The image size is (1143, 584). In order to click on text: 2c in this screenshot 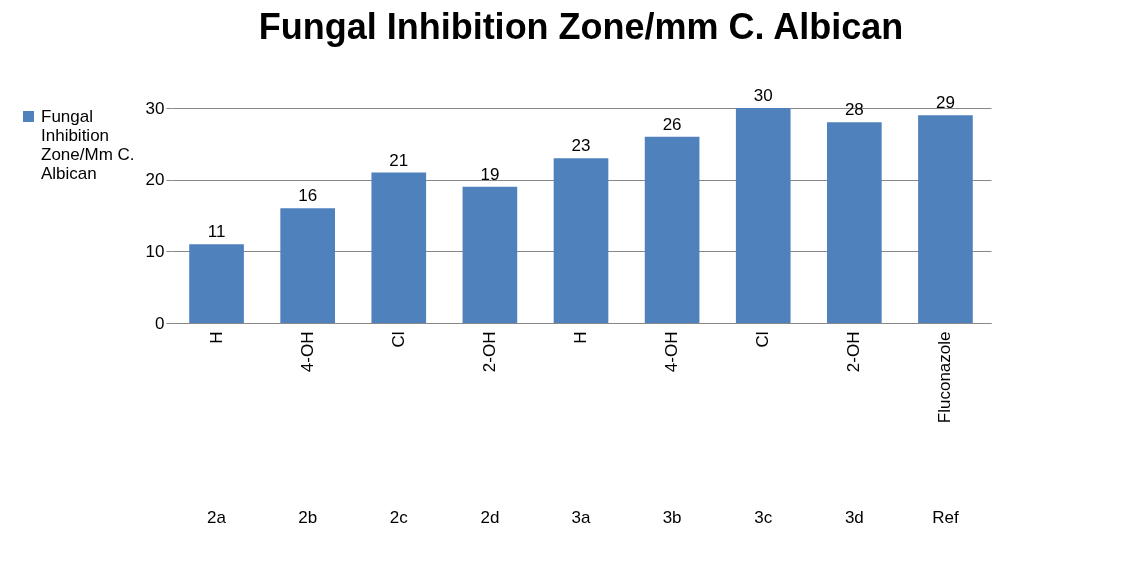, I will do `click(399, 517)`.